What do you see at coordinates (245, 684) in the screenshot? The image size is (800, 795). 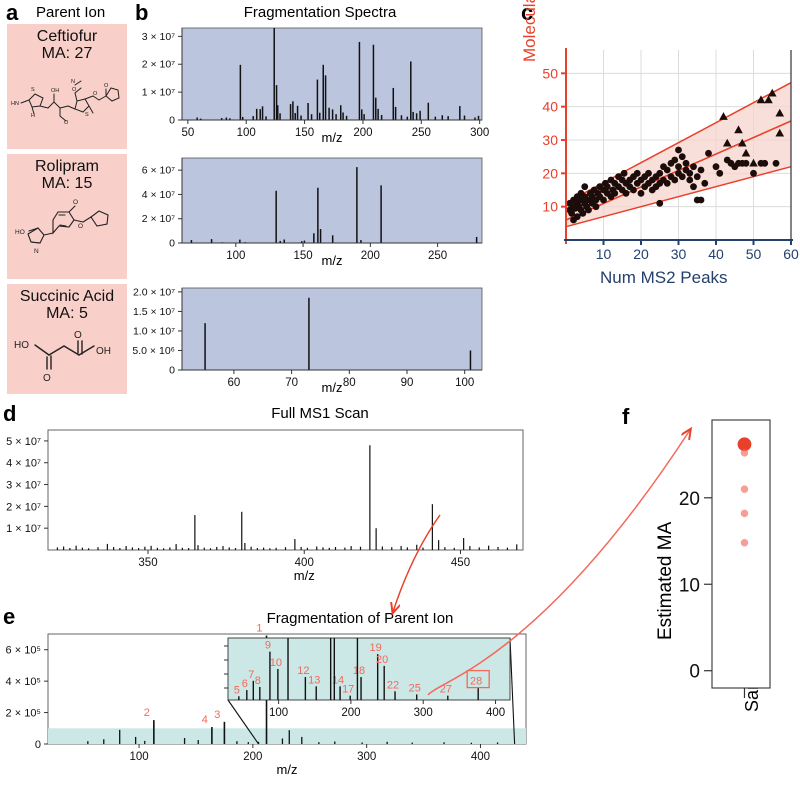 I see `inset-peak-label: 6` at bounding box center [245, 684].